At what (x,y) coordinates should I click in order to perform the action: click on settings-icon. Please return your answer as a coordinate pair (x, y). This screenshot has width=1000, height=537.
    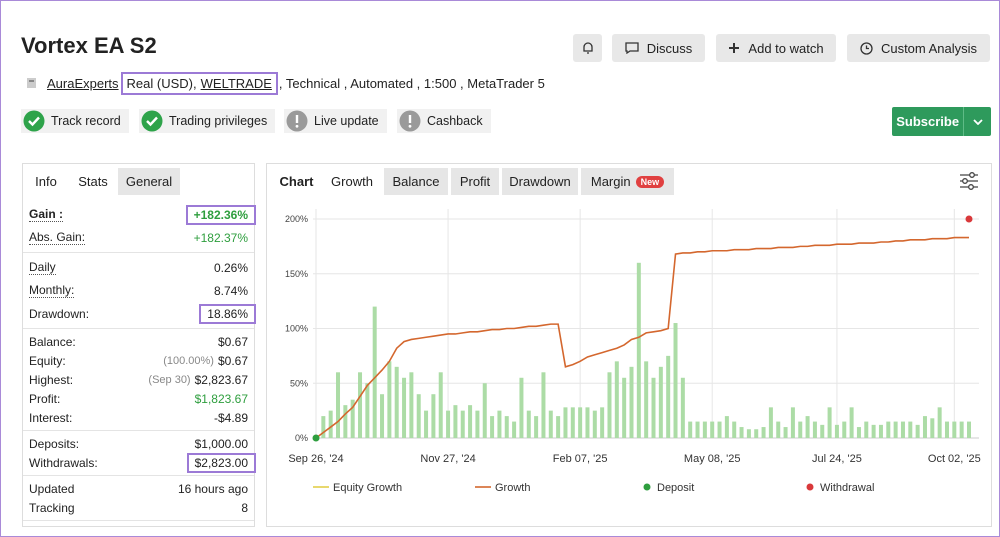
    Looking at the image, I should click on (969, 181).